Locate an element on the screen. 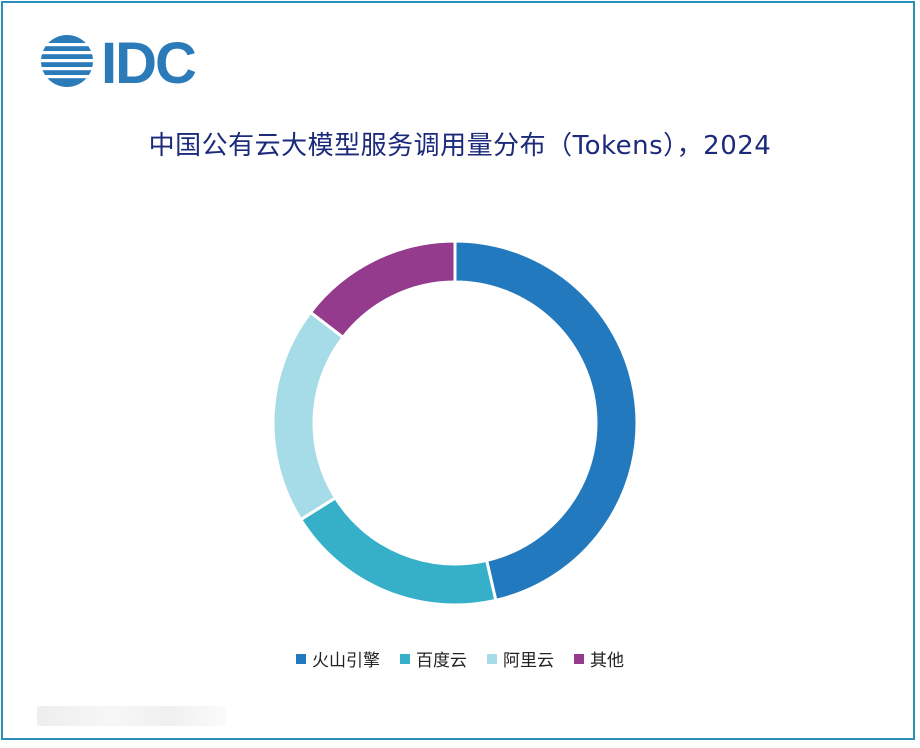 The height and width of the screenshot is (748, 920). watermark is located at coordinates (132, 716).